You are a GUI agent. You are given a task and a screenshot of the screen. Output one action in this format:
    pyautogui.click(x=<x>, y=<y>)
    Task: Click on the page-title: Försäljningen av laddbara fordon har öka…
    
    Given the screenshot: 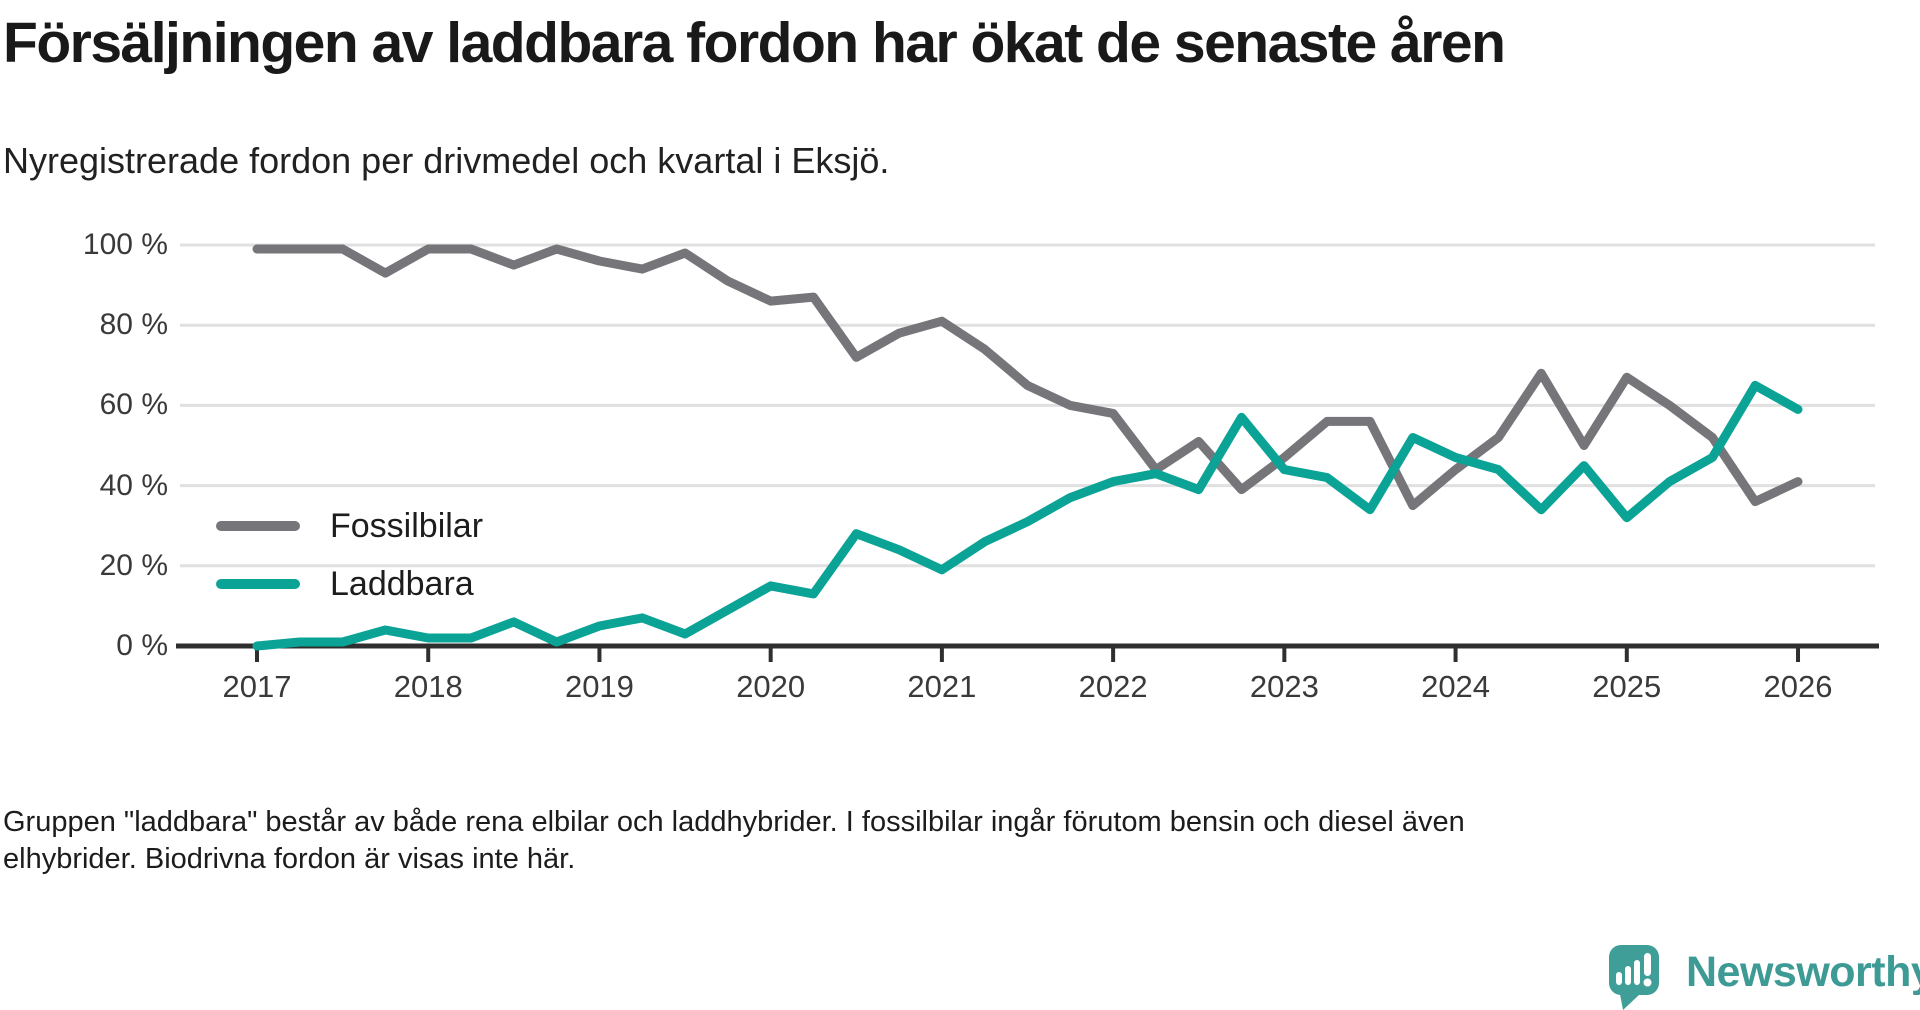 What is the action you would take?
    pyautogui.click(x=754, y=43)
    